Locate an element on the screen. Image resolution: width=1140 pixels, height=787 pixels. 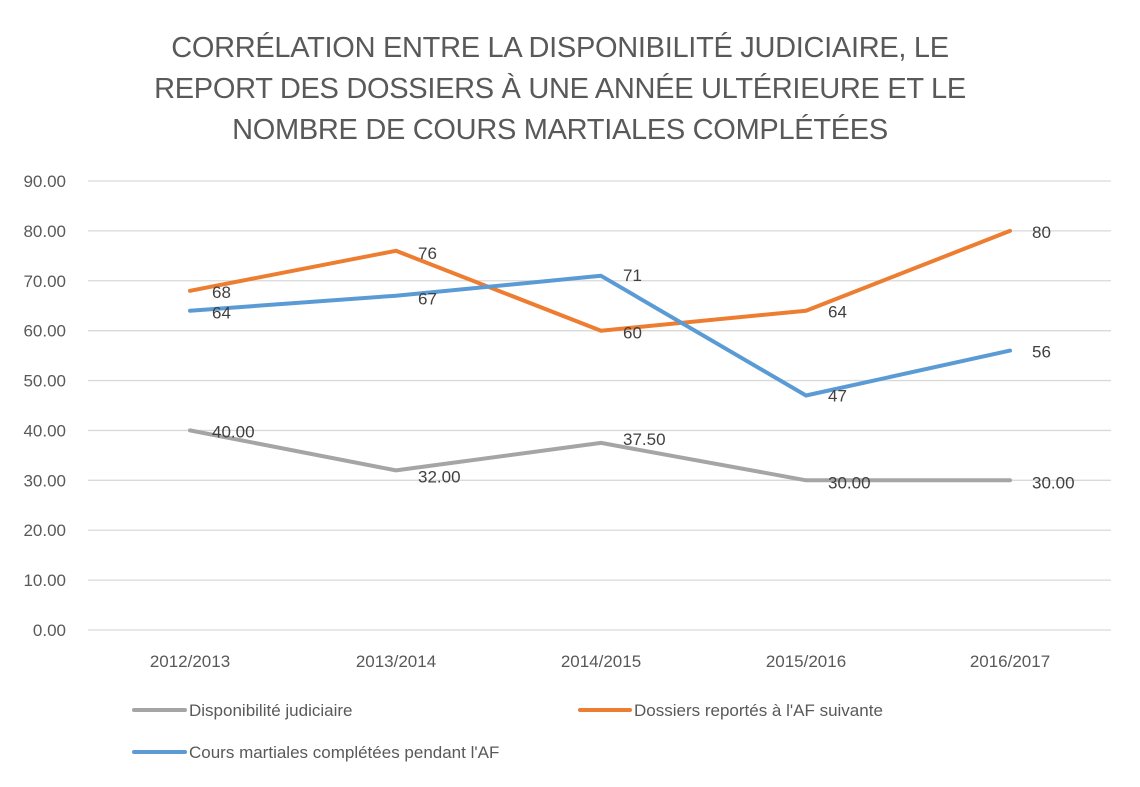
y-tick-label: 50.00 is located at coordinates (44, 381).